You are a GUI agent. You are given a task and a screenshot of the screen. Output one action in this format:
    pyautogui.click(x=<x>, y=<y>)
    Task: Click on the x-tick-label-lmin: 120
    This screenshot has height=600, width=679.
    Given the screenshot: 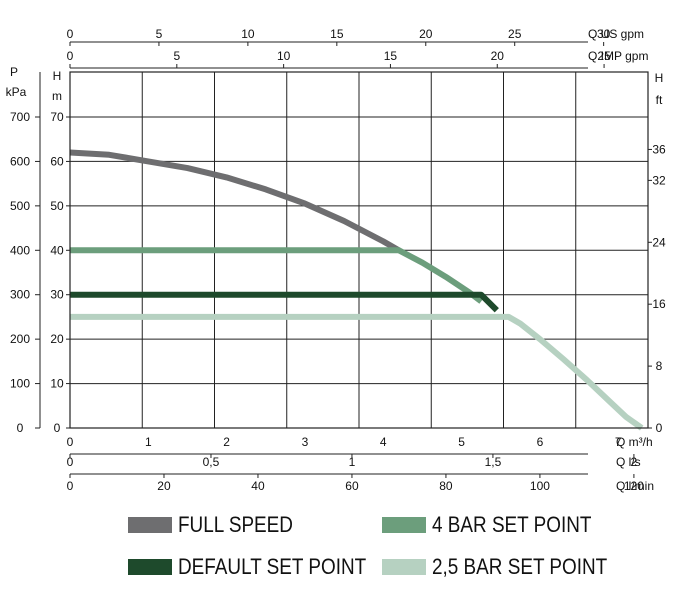 What is the action you would take?
    pyautogui.click(x=634, y=486)
    